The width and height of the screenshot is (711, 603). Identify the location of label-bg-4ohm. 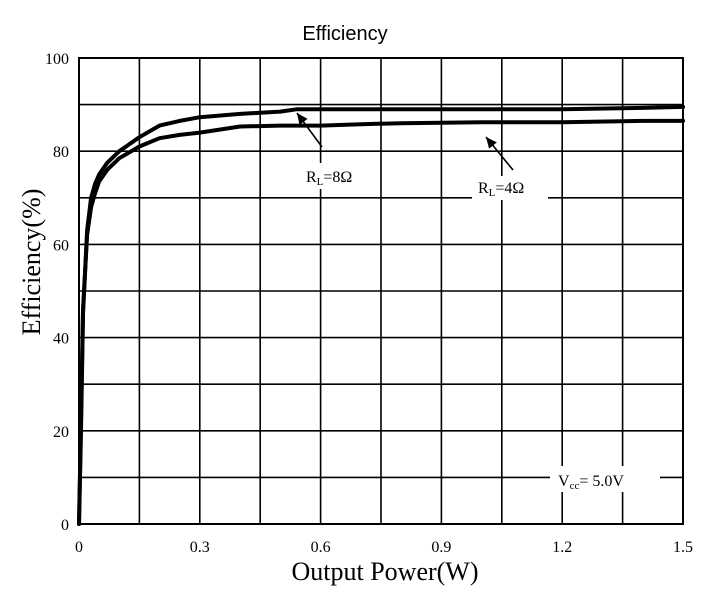
(510, 188).